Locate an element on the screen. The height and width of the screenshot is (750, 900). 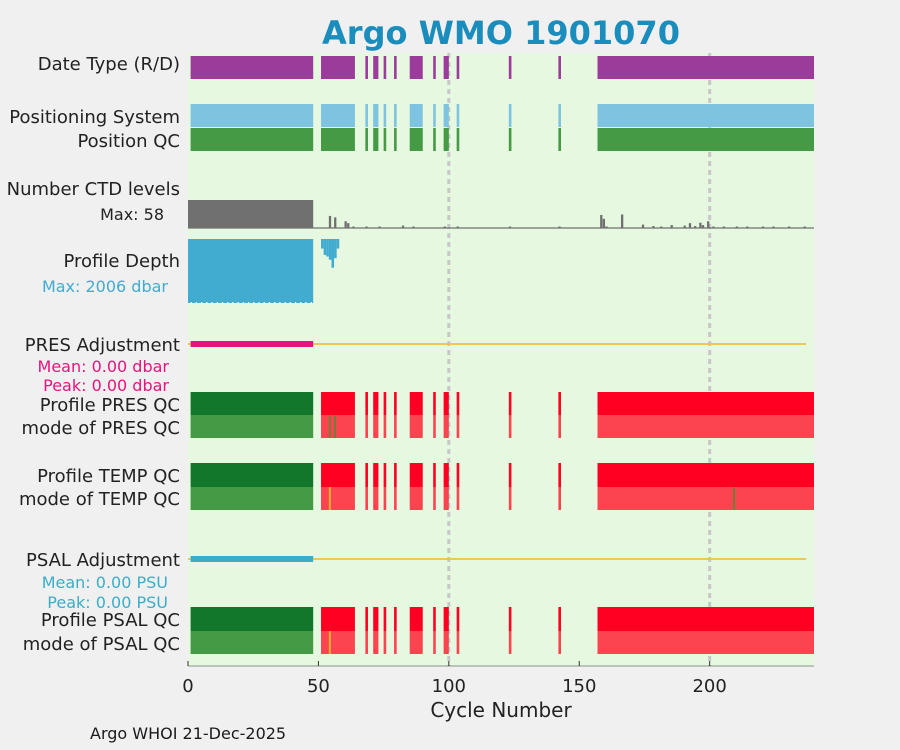
row-label: PRES Adjustment is located at coordinates (102, 345).